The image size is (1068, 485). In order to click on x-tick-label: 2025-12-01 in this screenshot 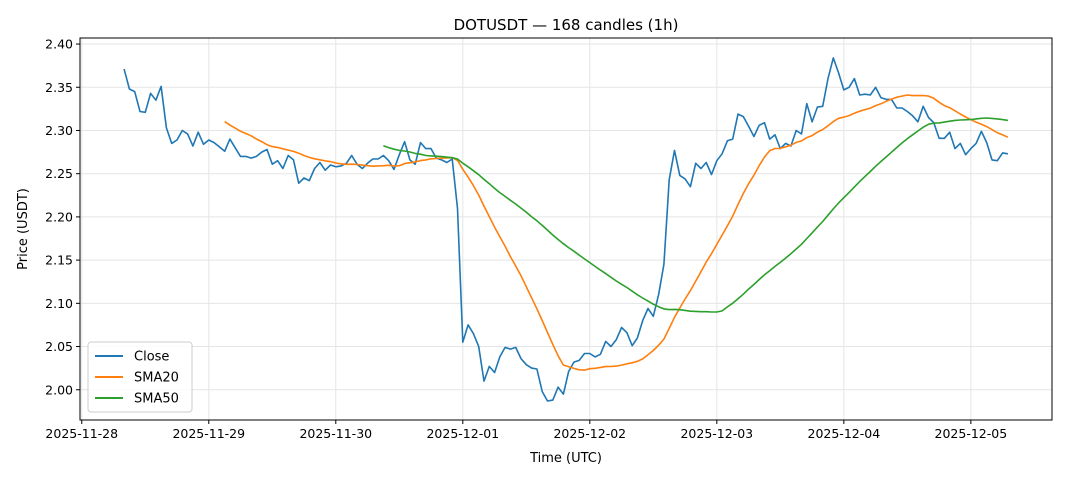, I will do `click(462, 433)`.